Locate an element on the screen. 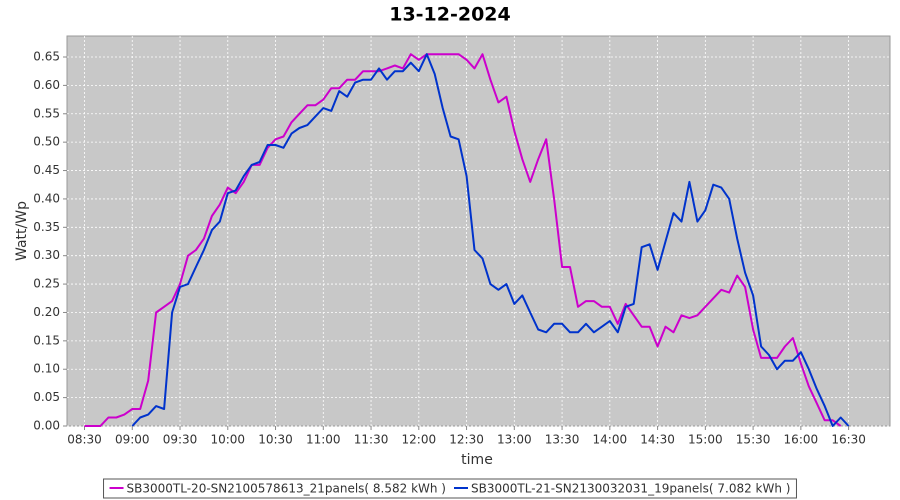 This screenshot has height=500, width=900. x-tick-label: 12:00 is located at coordinates (419, 440).